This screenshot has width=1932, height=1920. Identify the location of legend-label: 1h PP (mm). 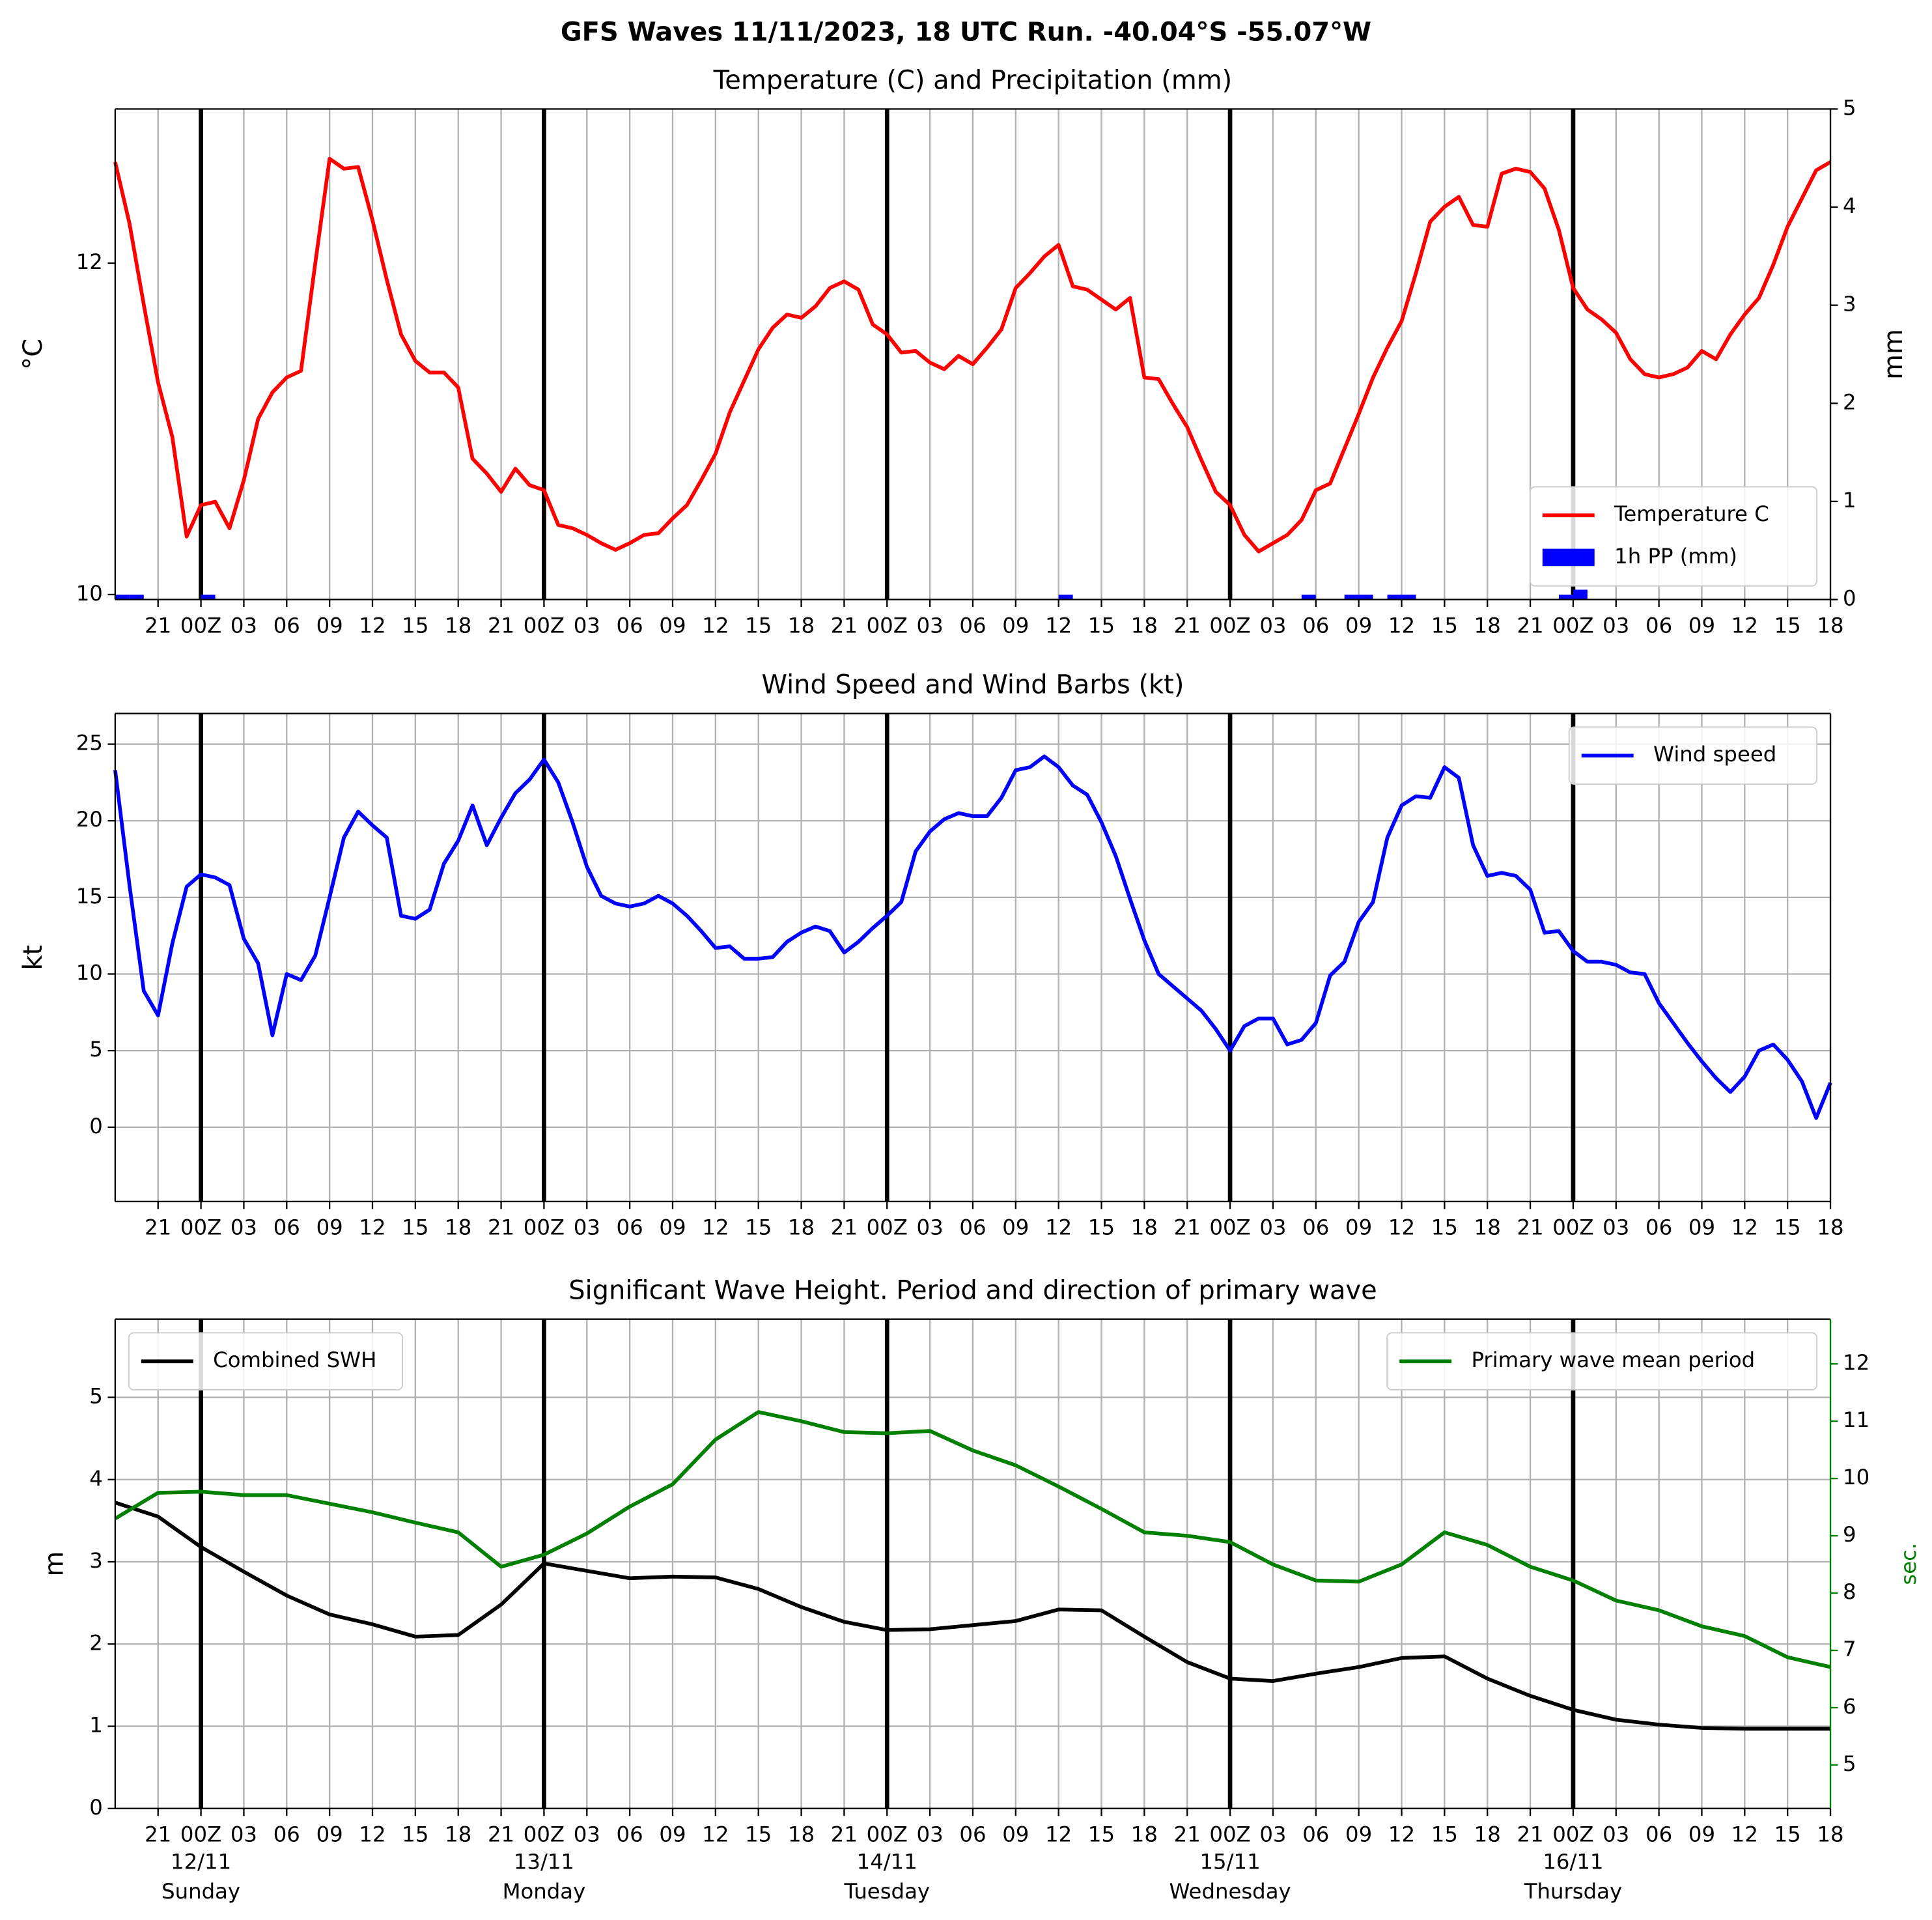
(1676, 556).